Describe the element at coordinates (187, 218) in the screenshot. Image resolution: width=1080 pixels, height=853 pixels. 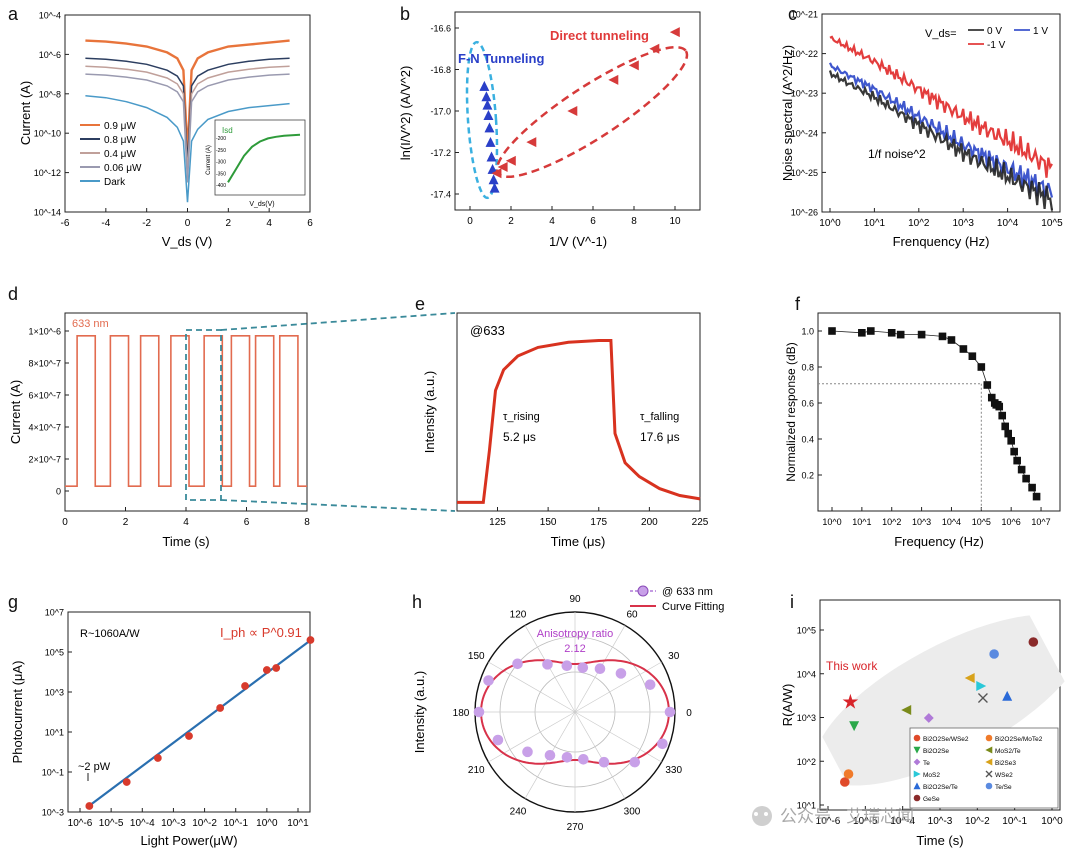
I see `x-tick-labels-a: -6 -4 -2 0 2 4 6` at that location.